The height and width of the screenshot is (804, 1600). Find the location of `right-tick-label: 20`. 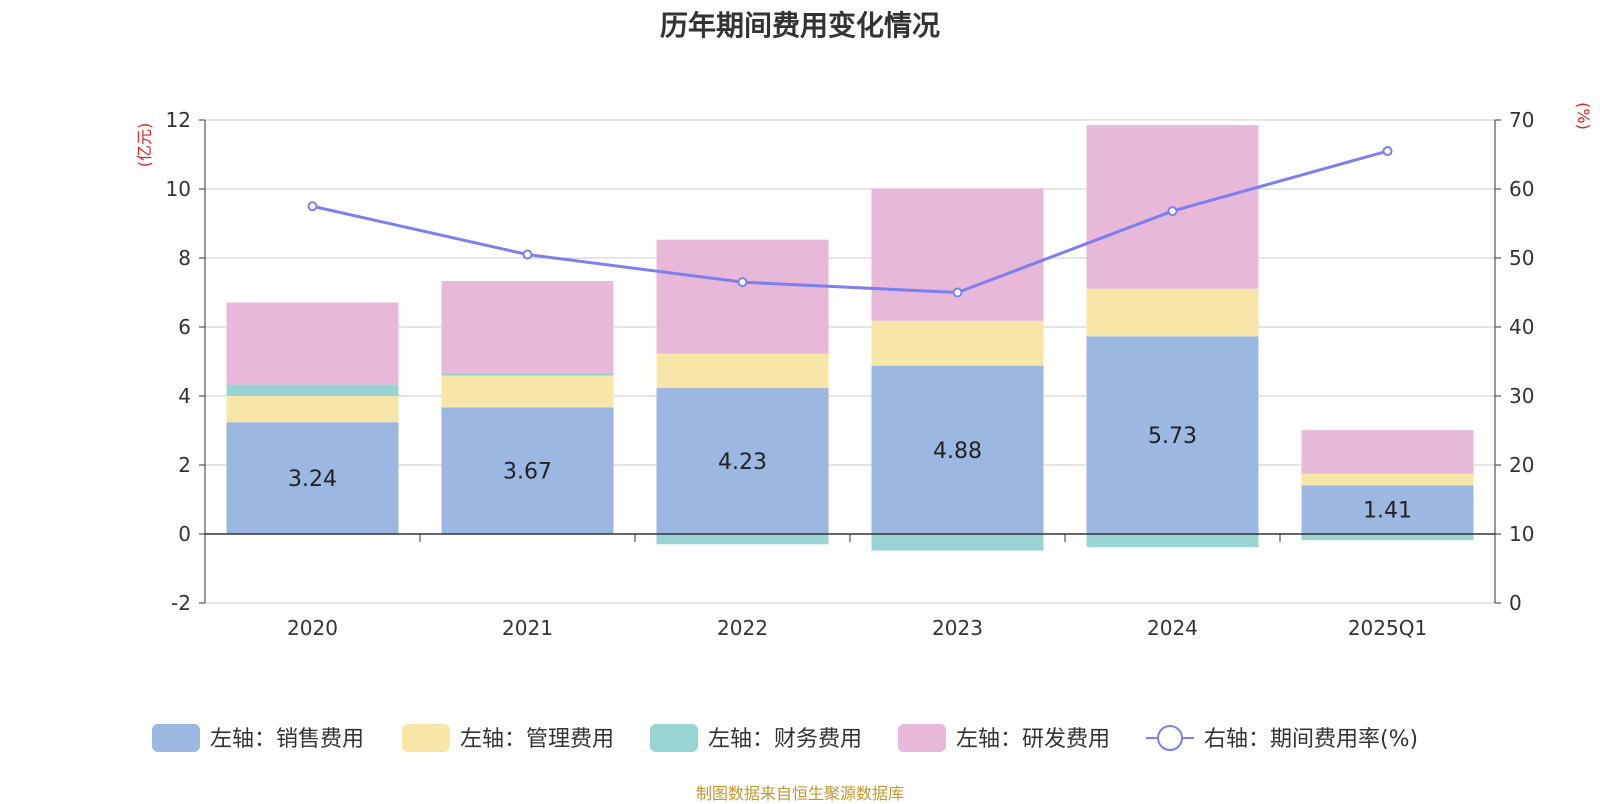

right-tick-label: 20 is located at coordinates (1521, 465).